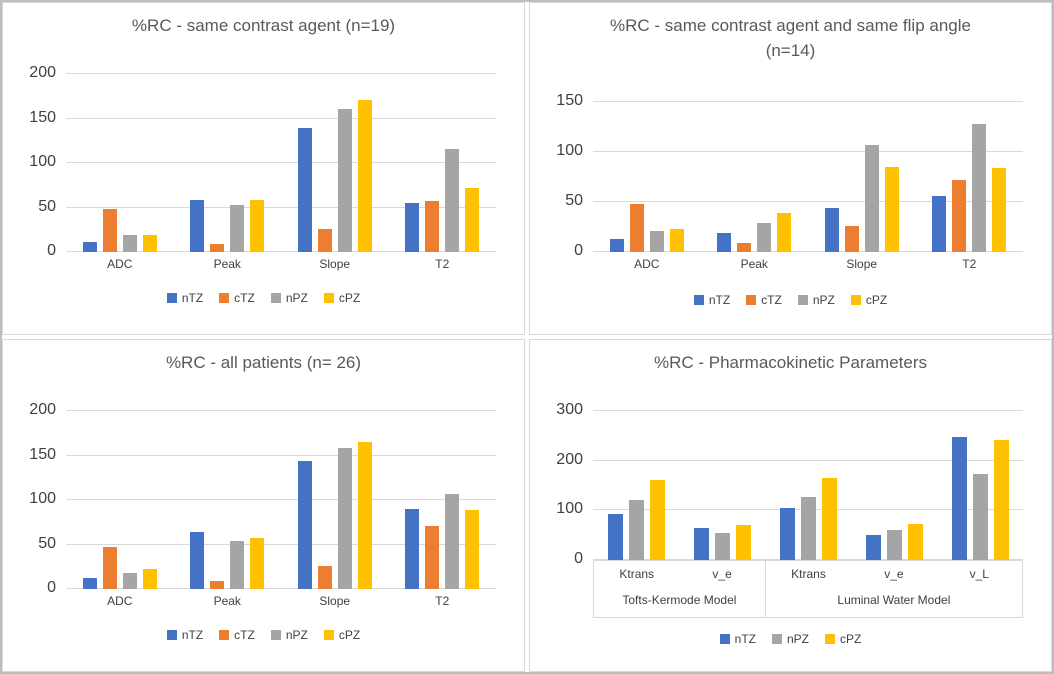 The image size is (1054, 674). What do you see at coordinates (808, 261) in the screenshot?
I see `category-axis: ADC Peak Slope T2` at bounding box center [808, 261].